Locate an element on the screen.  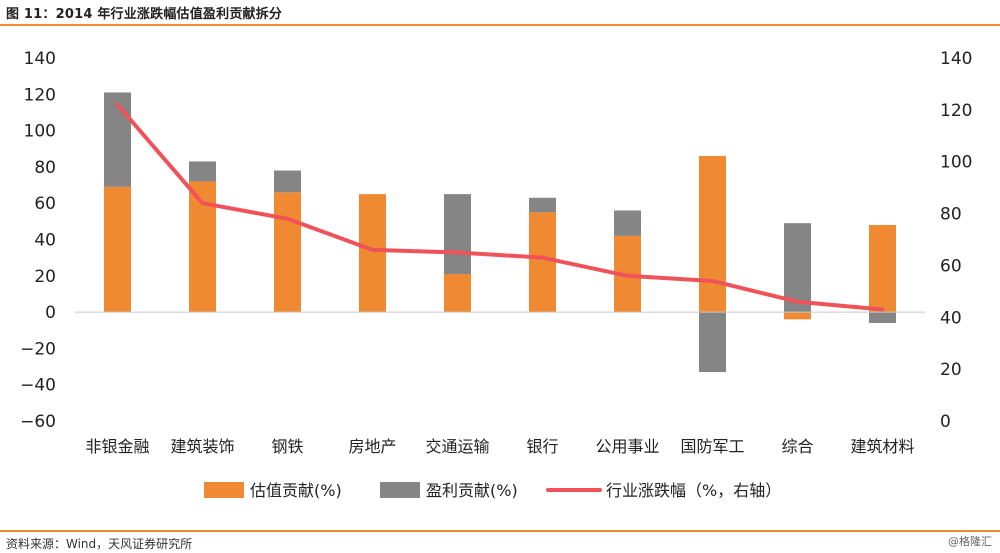
right-tick-label: 0 is located at coordinates (945, 422).